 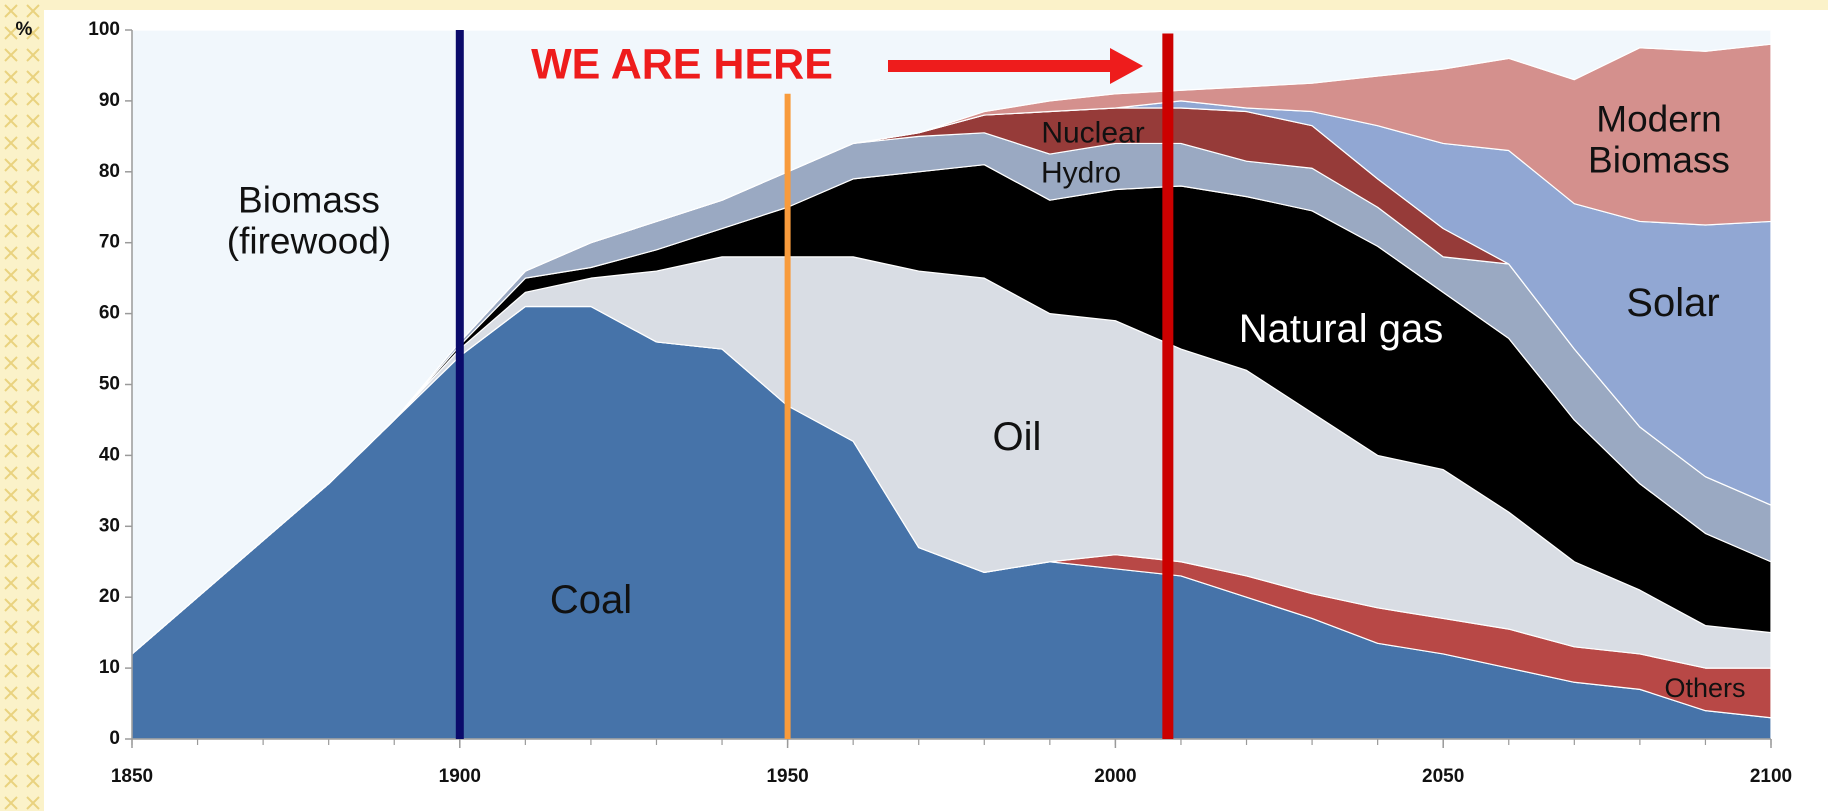 I want to click on y-tick-label: 90, so click(x=109, y=100).